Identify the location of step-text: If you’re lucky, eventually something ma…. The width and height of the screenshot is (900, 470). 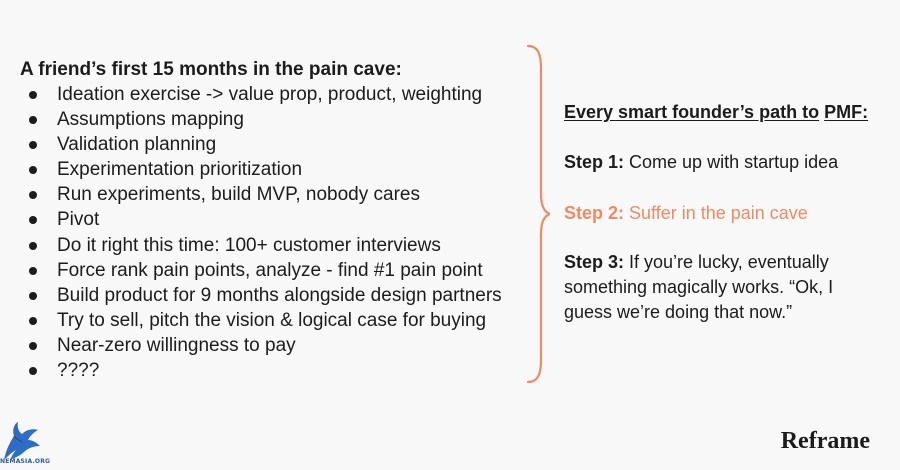
(699, 287).